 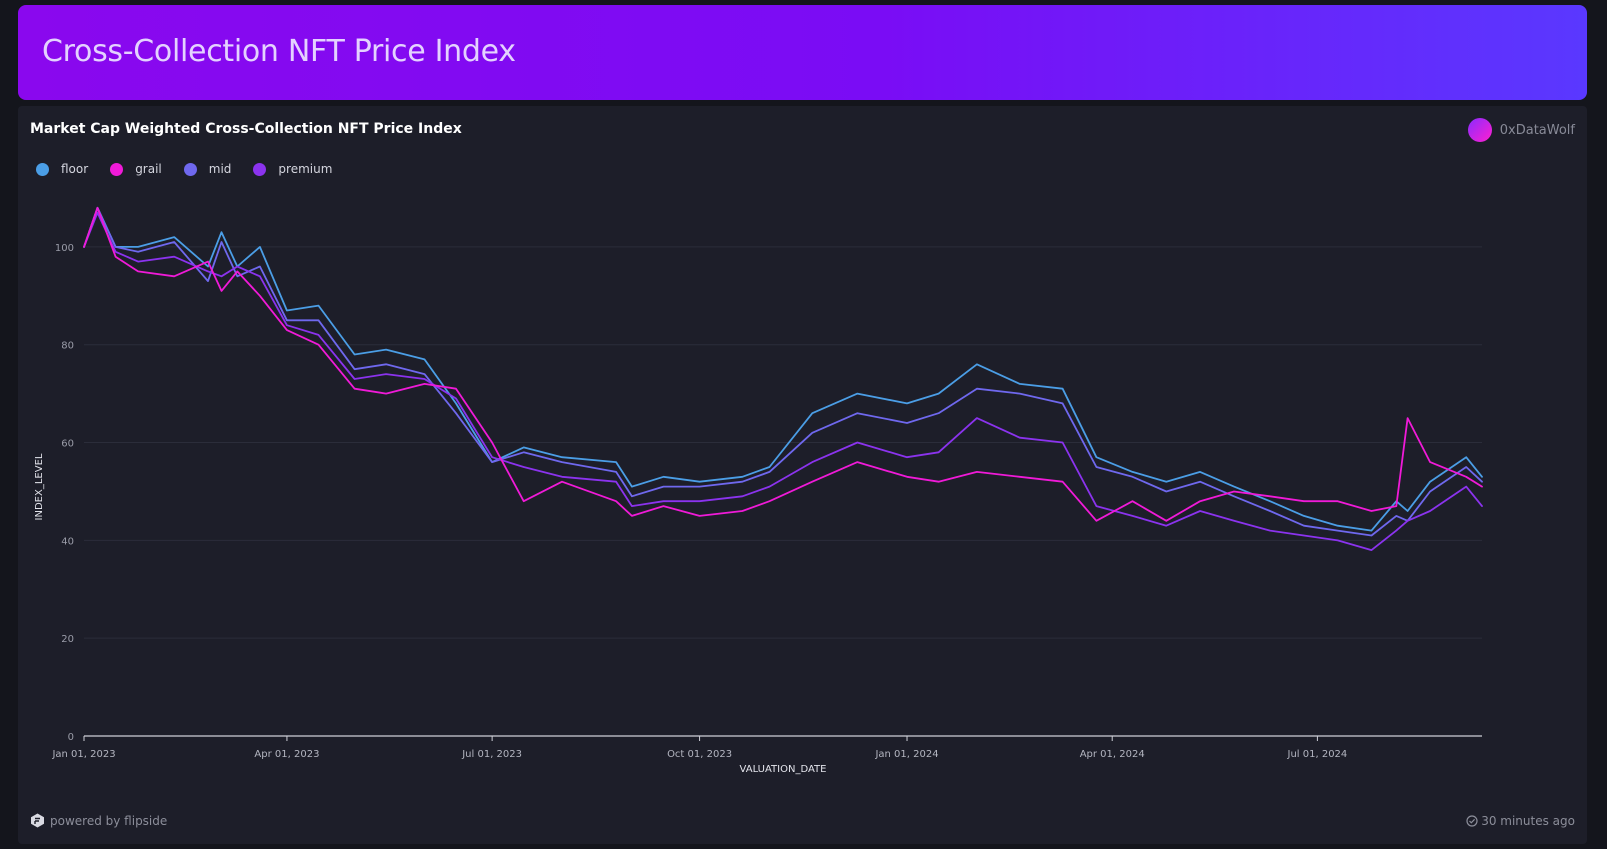 What do you see at coordinates (39, 486) in the screenshot?
I see `y-axis-title: INDEX_LEVEL` at bounding box center [39, 486].